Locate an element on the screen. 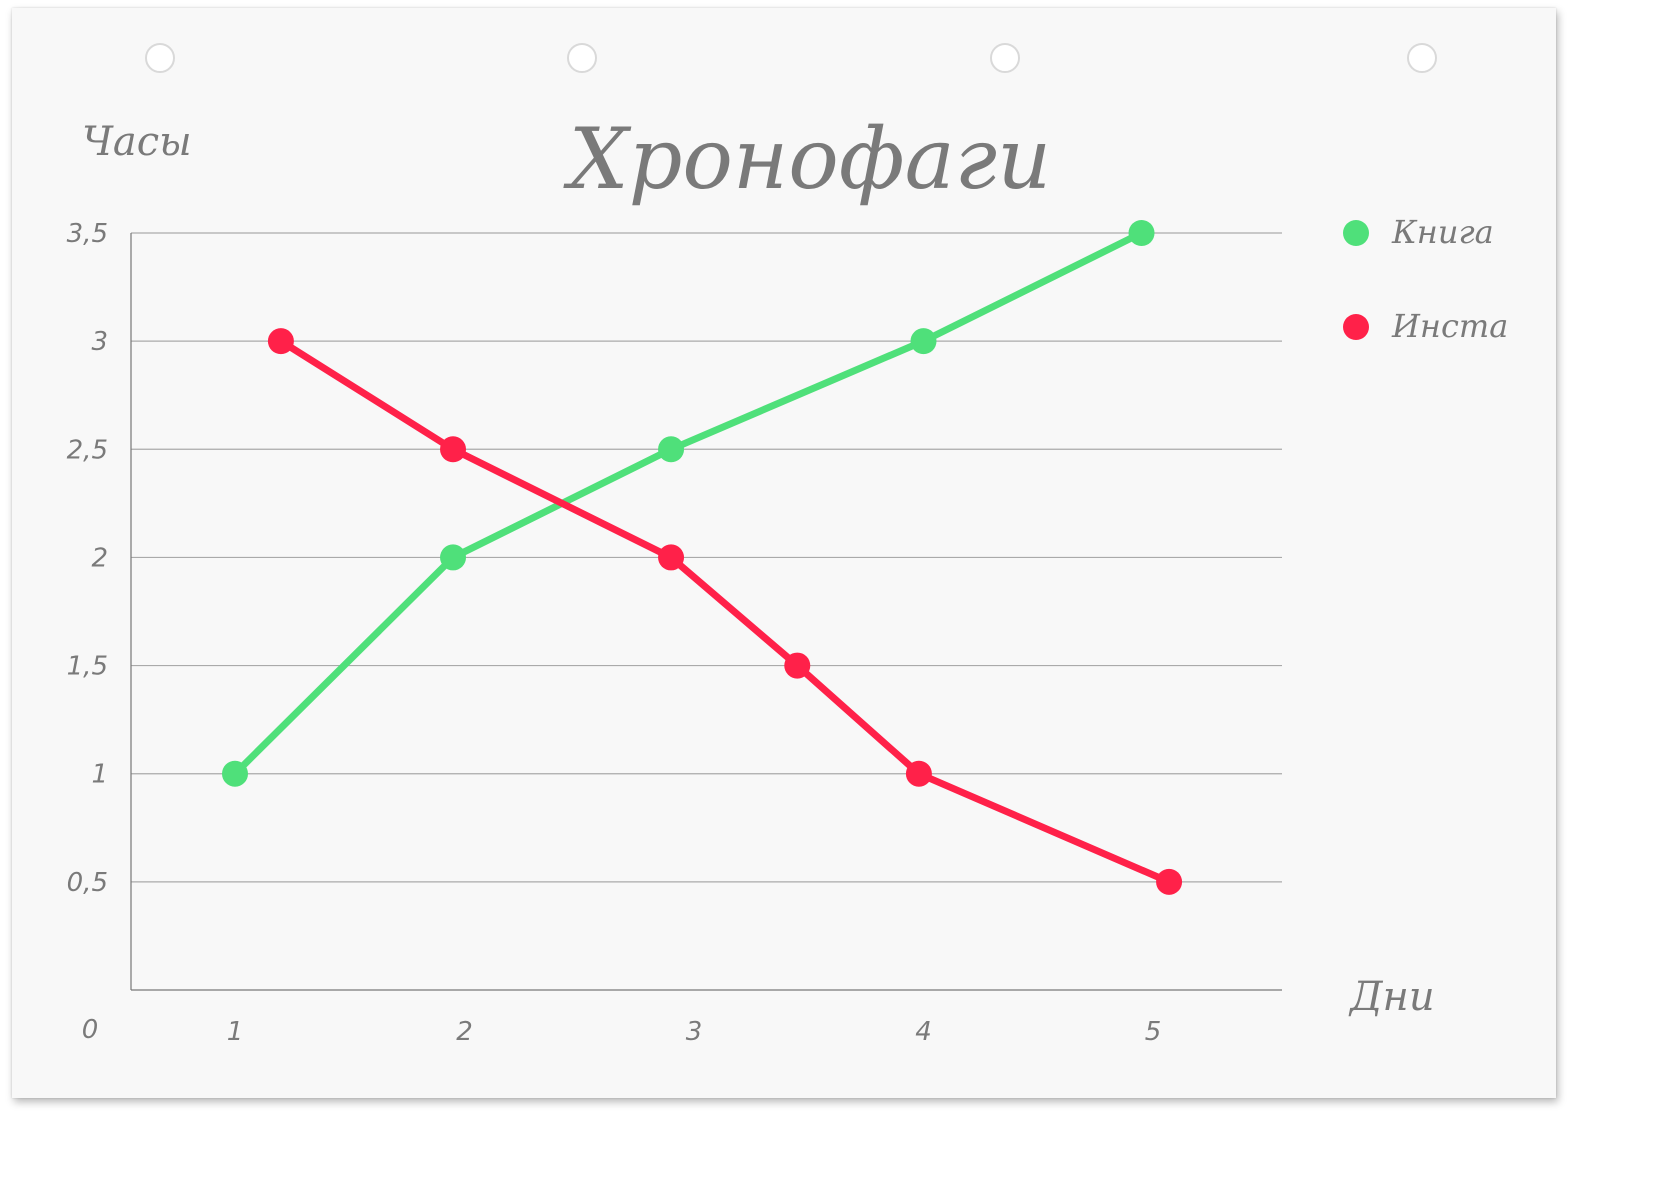 The width and height of the screenshot is (1679, 1192). x-tick-labels: 1 2 3 4 5 is located at coordinates (694, 1032).